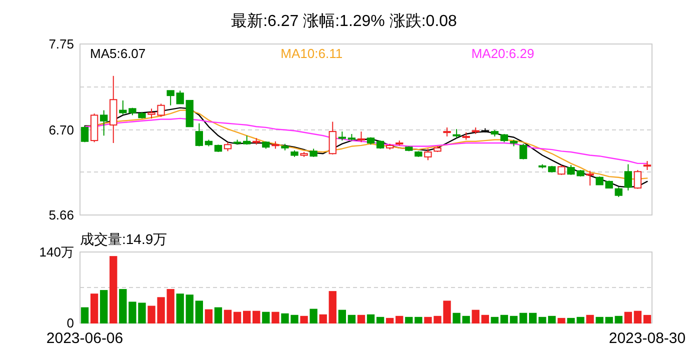  What do you see at coordinates (124, 239) in the screenshot?
I see `chart-title: 成交量:14.9万` at bounding box center [124, 239].